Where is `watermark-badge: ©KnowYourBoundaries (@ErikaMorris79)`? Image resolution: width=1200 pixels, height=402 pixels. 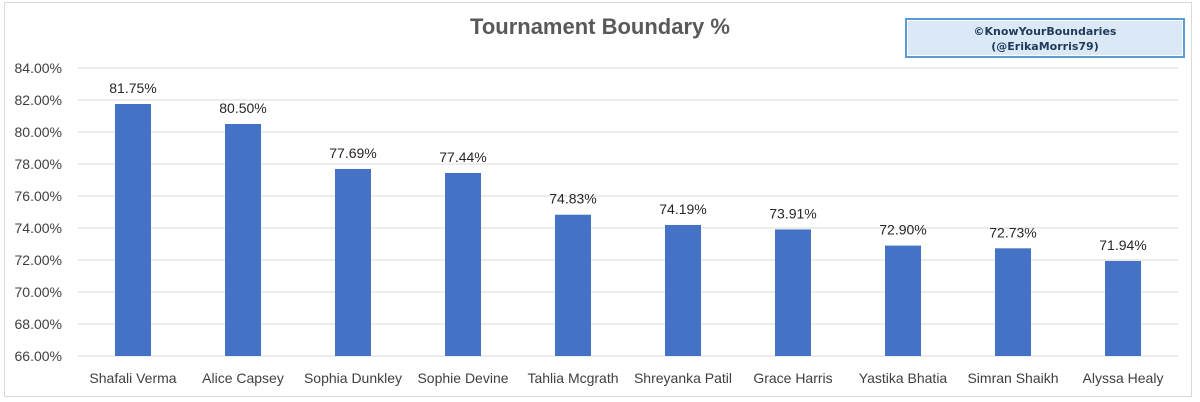
watermark-badge: ©KnowYourBoundaries (@ErikaMorris79) is located at coordinates (1045, 38).